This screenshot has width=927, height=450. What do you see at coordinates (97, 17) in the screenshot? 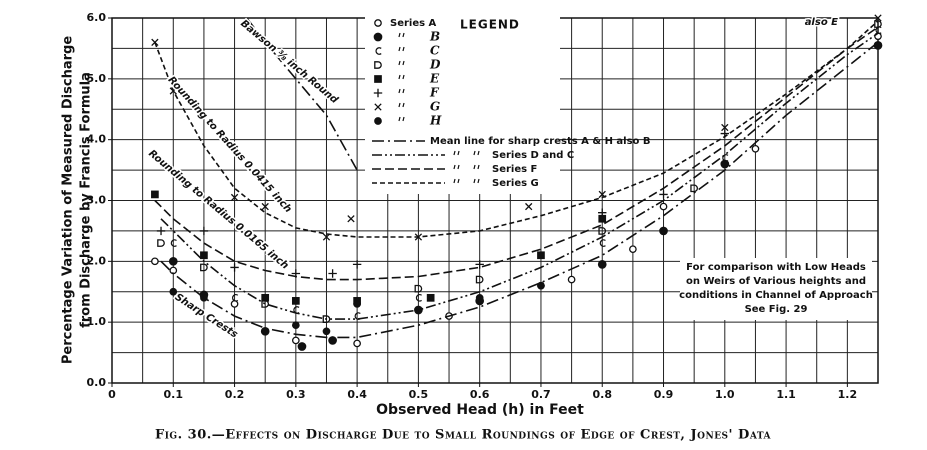
I see `y-tick-label: 6.0` at bounding box center [97, 17].